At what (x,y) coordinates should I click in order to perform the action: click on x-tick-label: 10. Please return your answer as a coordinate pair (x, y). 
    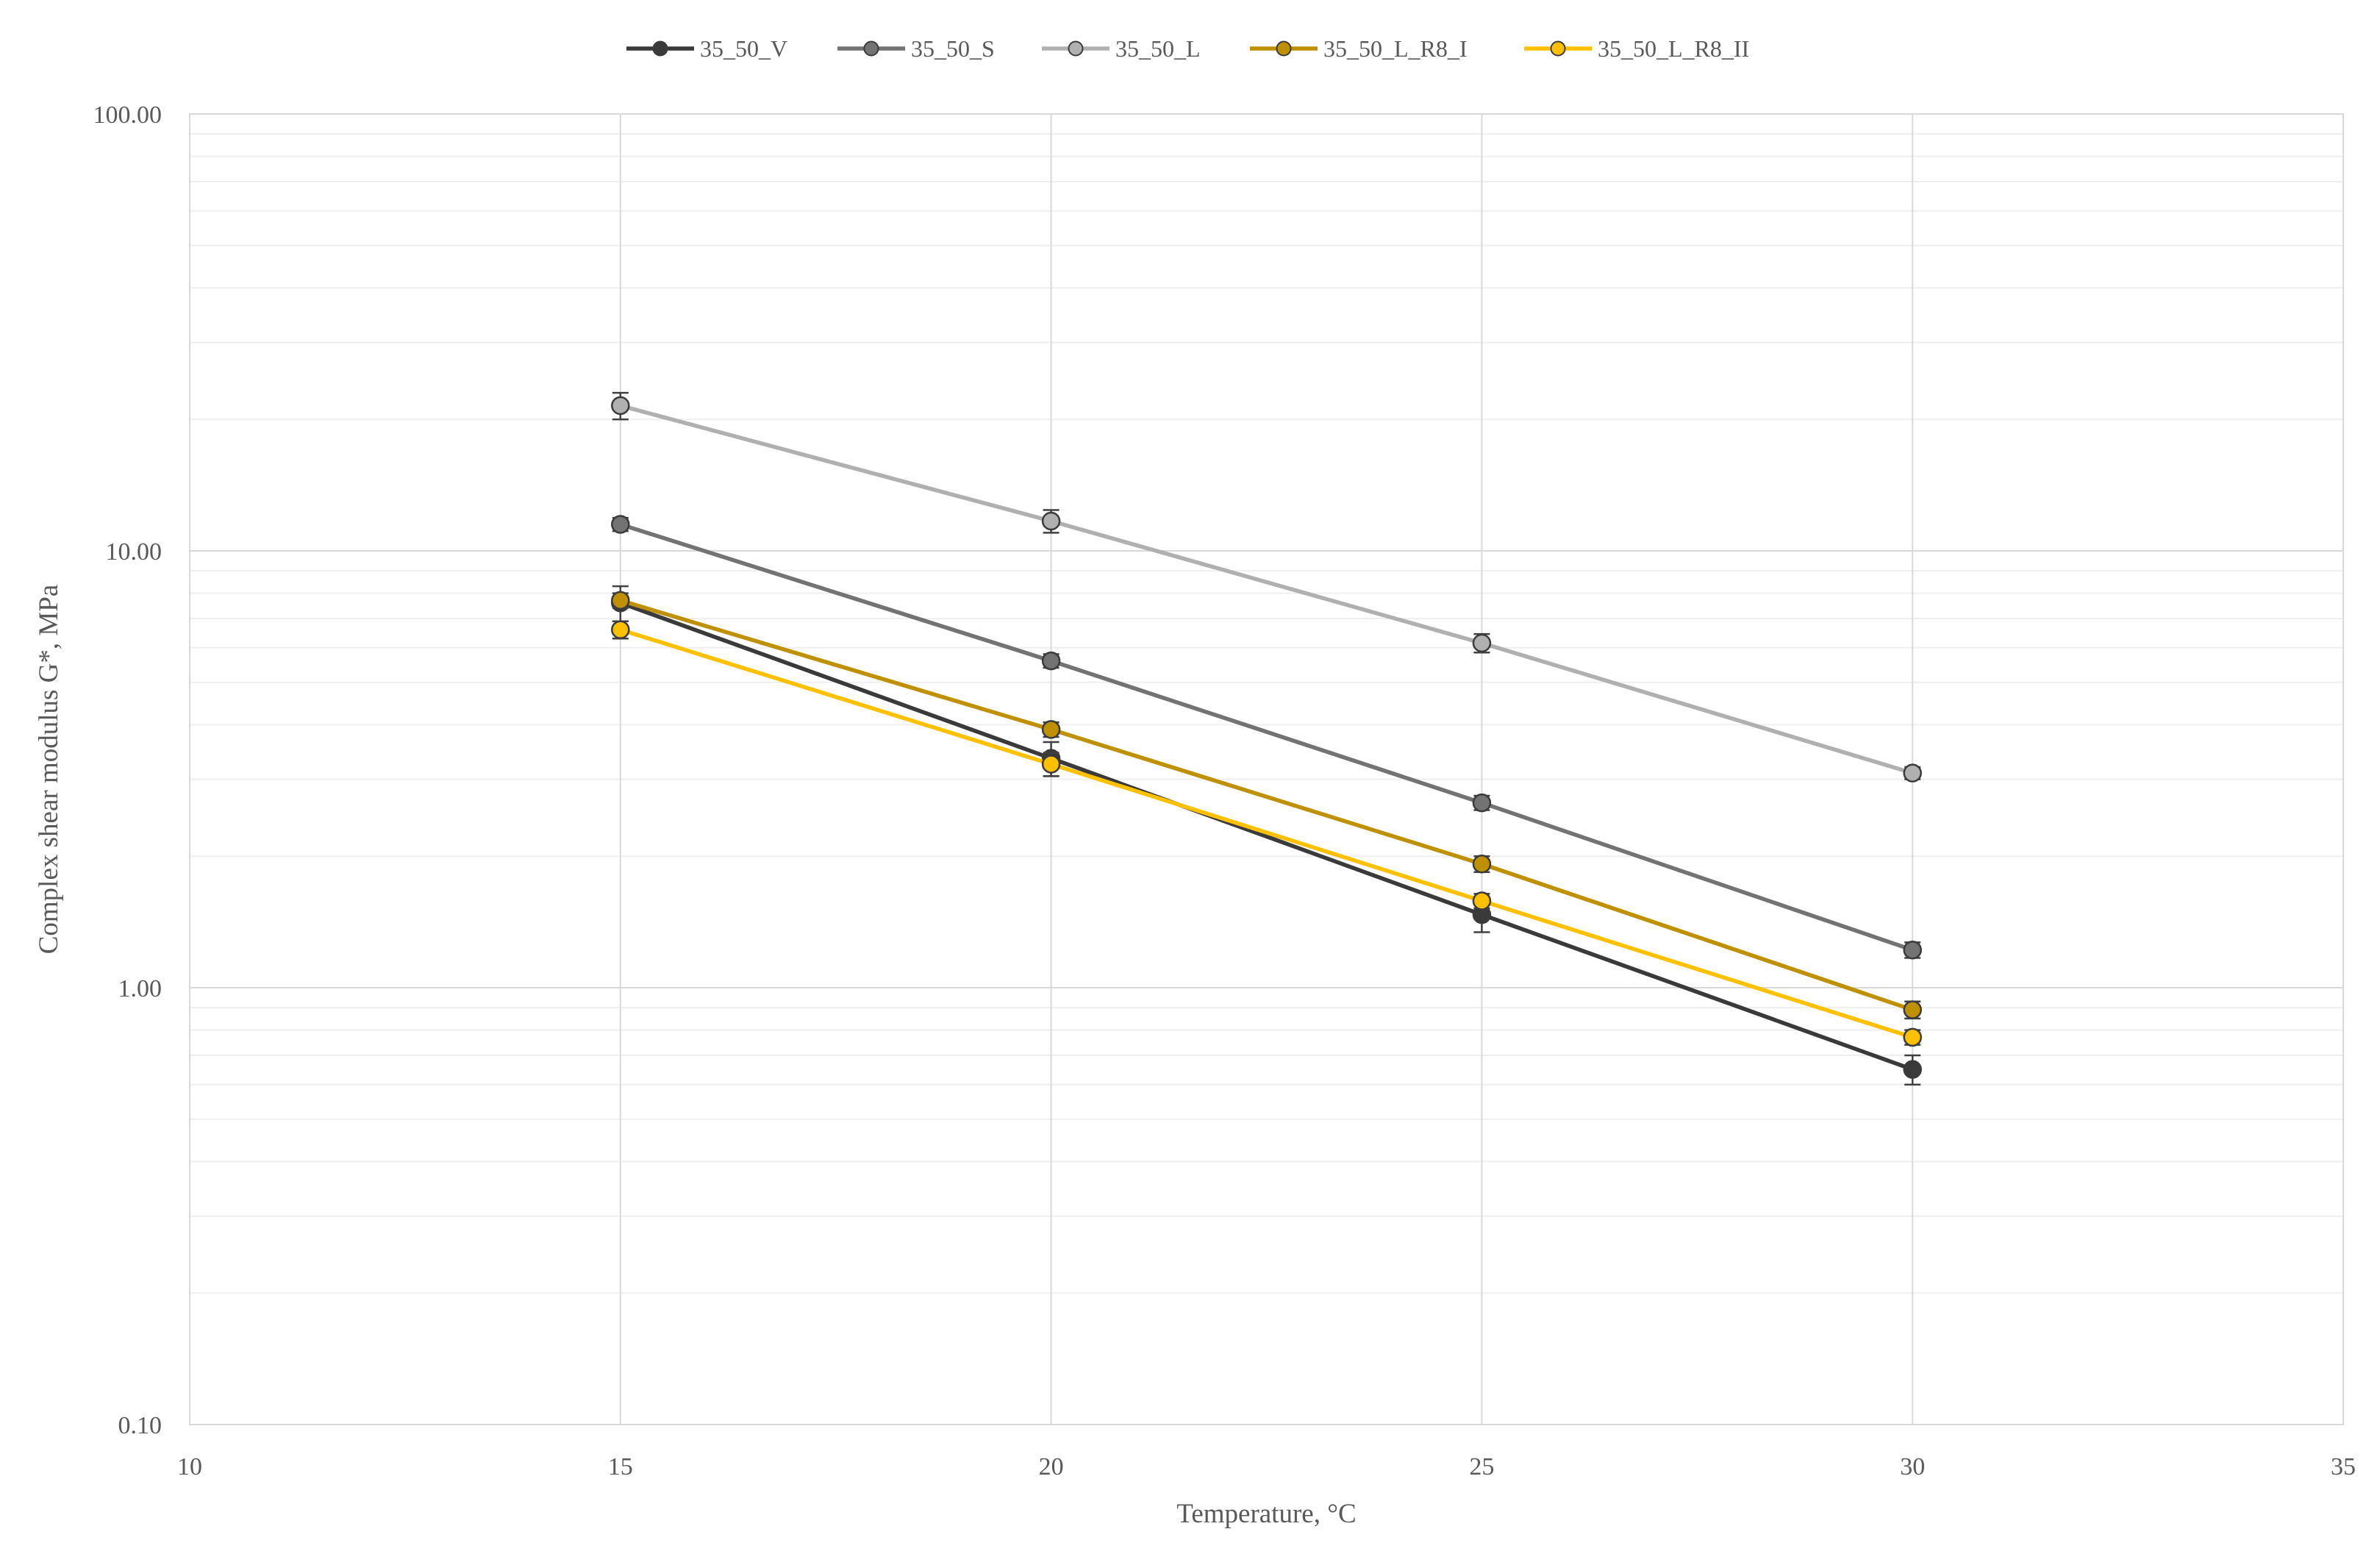
    Looking at the image, I should click on (189, 1466).